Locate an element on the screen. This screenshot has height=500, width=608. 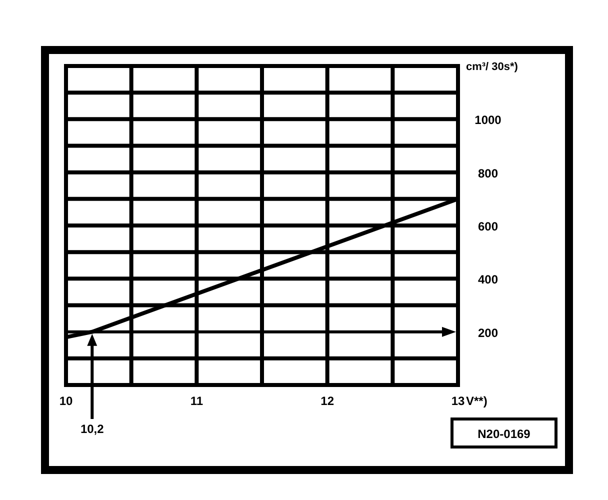
x-tick-label: 10 is located at coordinates (66, 401).